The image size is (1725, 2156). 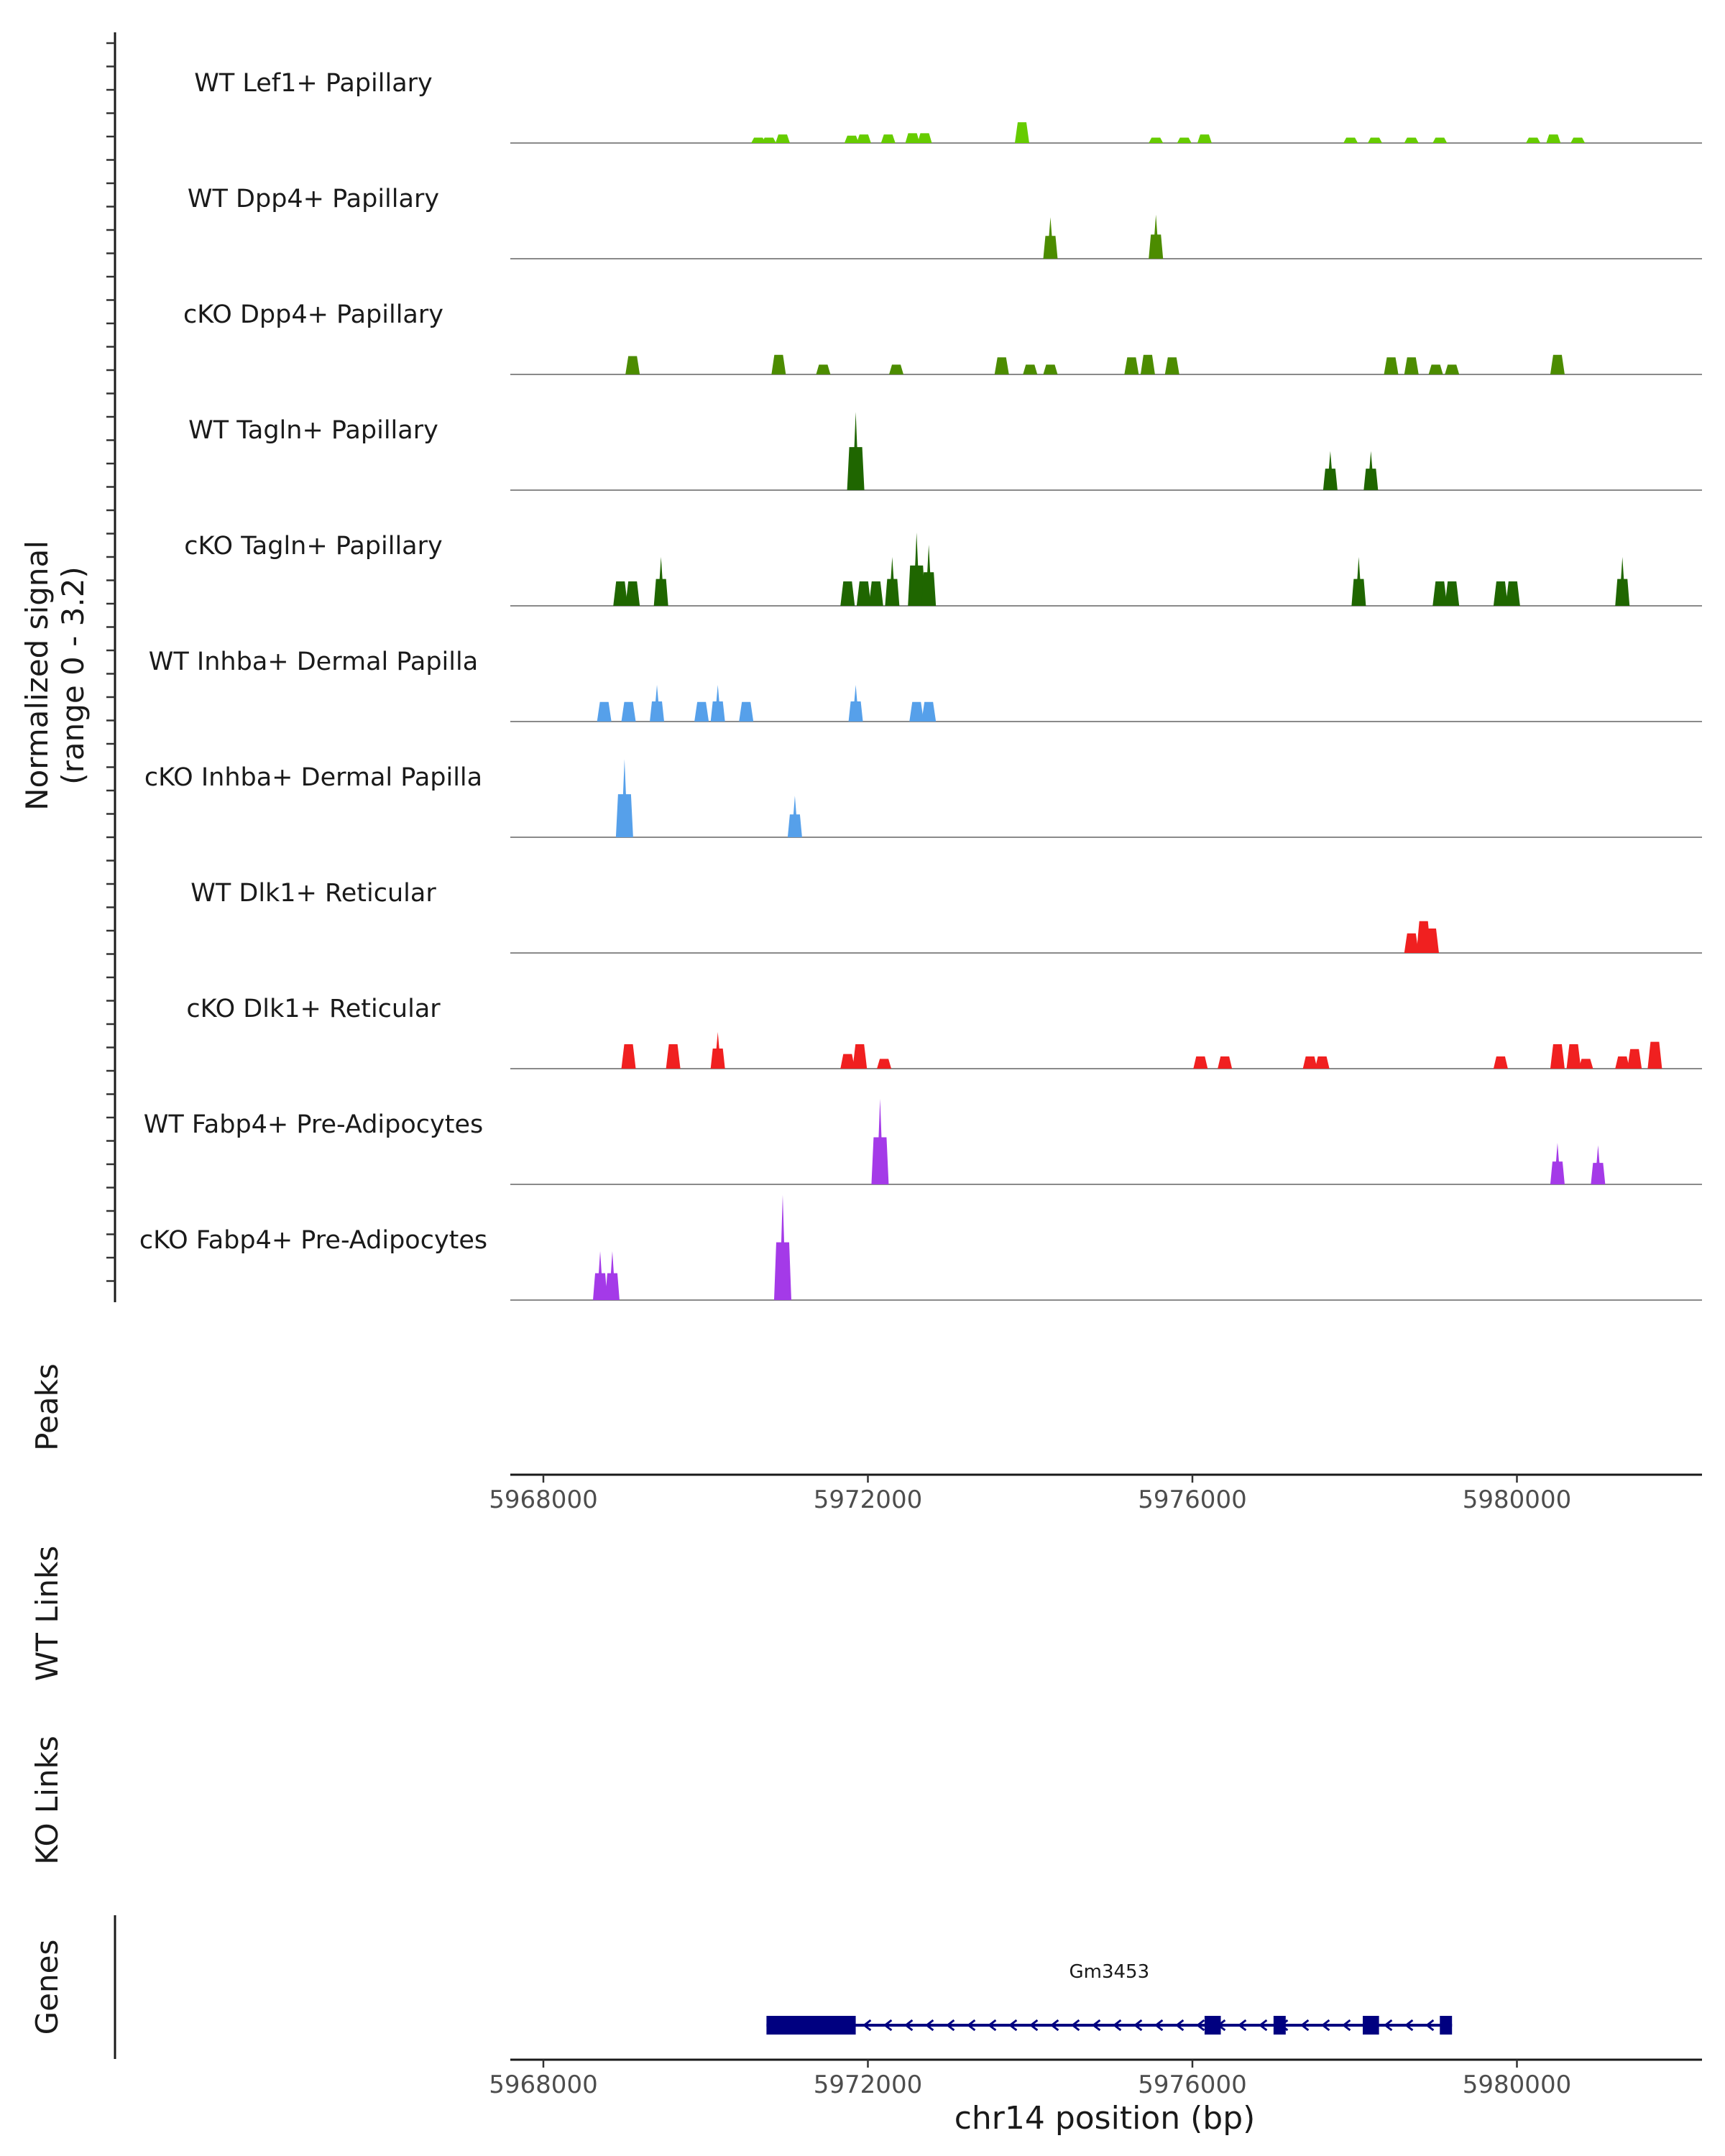 What do you see at coordinates (313, 83) in the screenshot?
I see `track-label: WT Lef1+ Papillary` at bounding box center [313, 83].